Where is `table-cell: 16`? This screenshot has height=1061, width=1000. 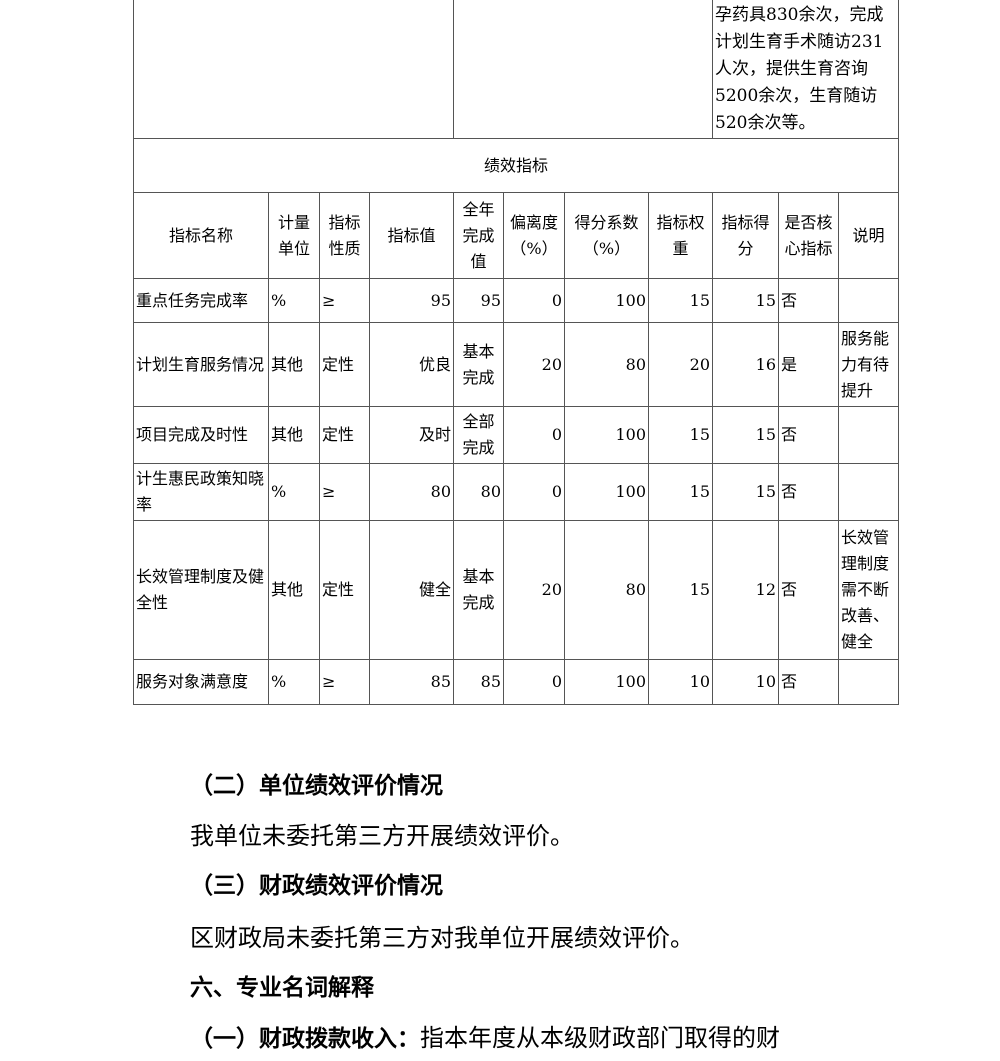 table-cell: 16 is located at coordinates (745, 364).